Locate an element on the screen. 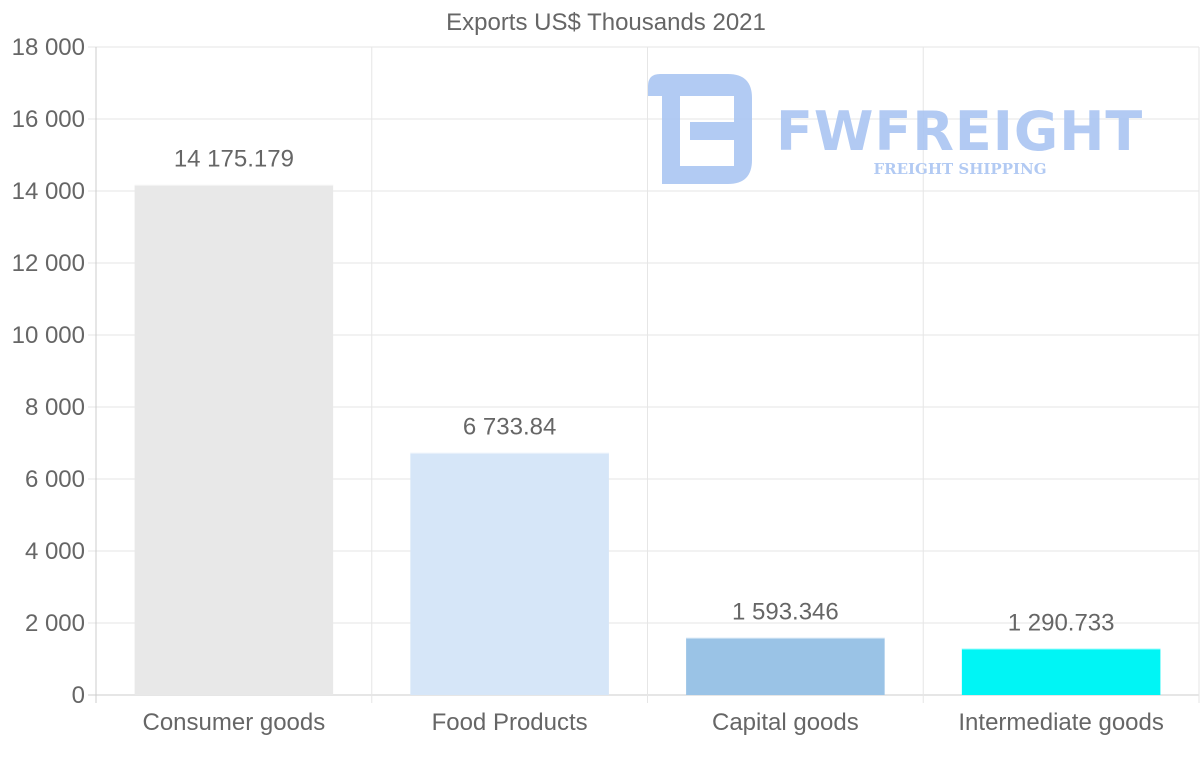  y-tick-label: 12 000 is located at coordinates (48, 263).